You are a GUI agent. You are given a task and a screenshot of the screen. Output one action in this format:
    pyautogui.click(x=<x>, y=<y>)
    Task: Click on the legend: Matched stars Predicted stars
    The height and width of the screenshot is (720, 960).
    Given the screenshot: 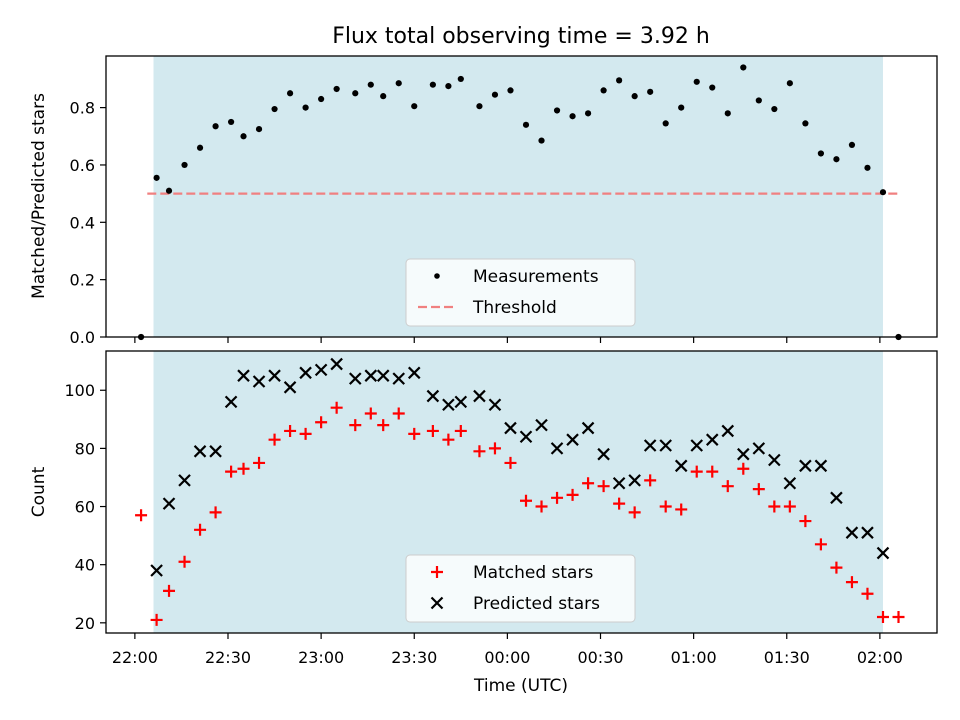 What is the action you would take?
    pyautogui.click(x=520, y=588)
    